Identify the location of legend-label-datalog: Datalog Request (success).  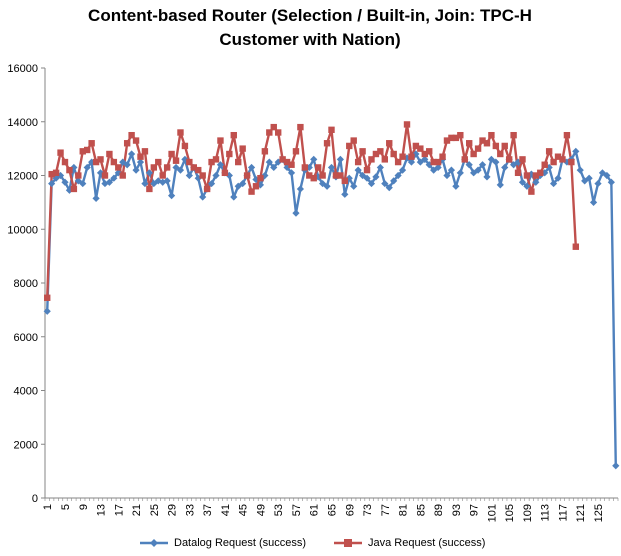
(240, 543).